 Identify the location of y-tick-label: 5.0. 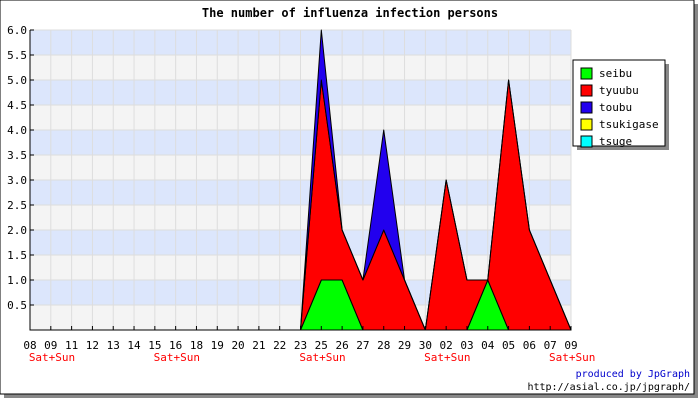
(17, 80).